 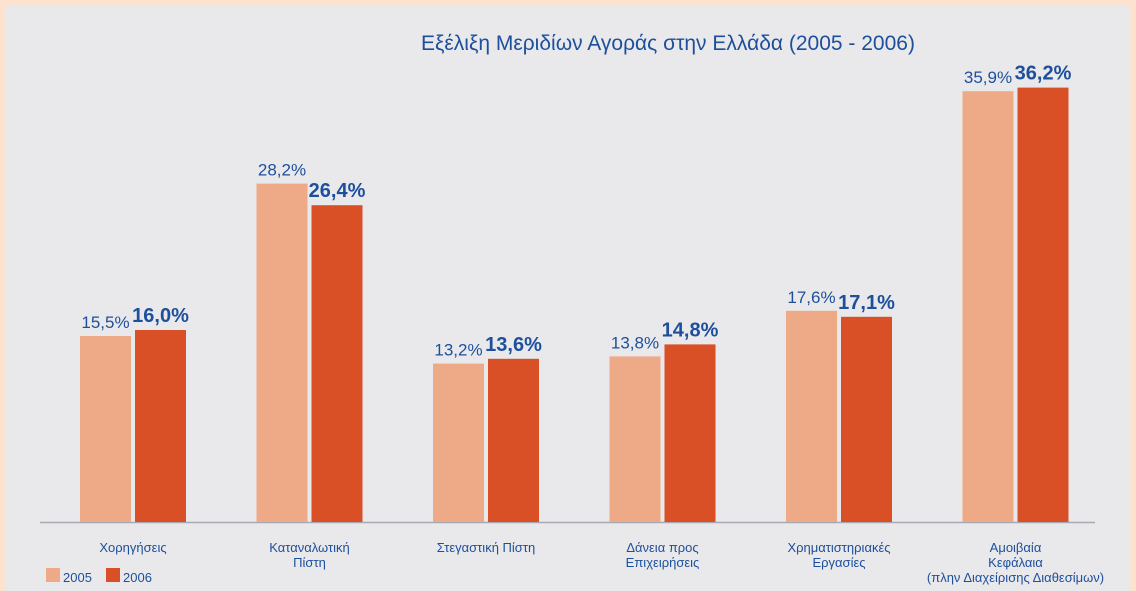 I want to click on data-label: 16,0%, so click(x=160, y=316).